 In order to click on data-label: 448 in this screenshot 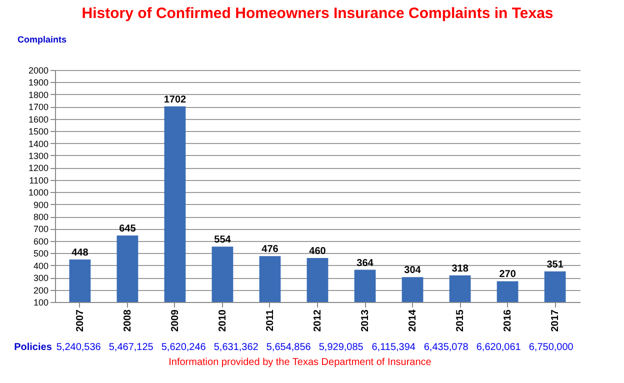, I will do `click(80, 253)`.